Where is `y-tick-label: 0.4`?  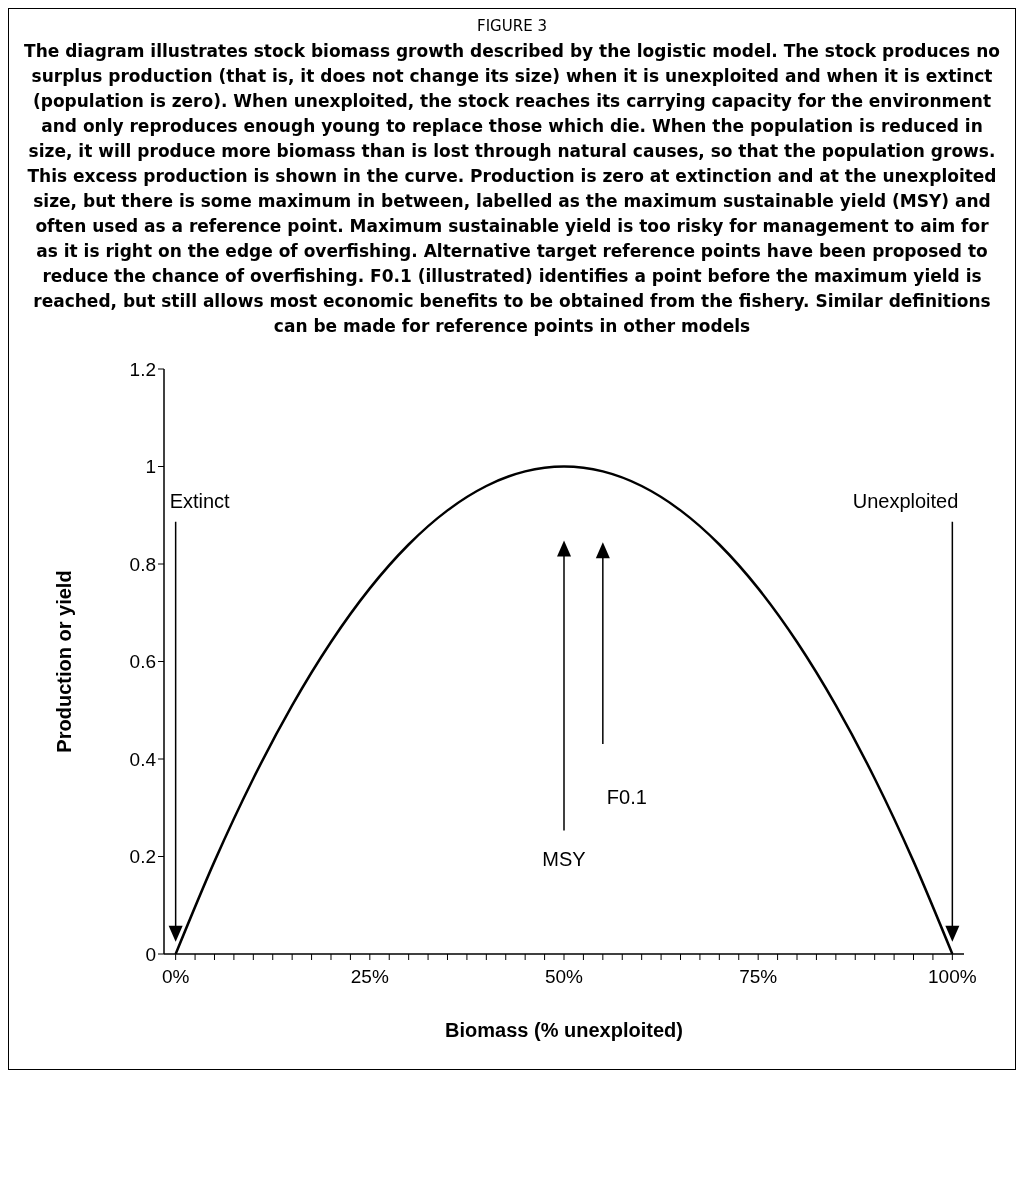
y-tick-label: 0.4 is located at coordinates (143, 759).